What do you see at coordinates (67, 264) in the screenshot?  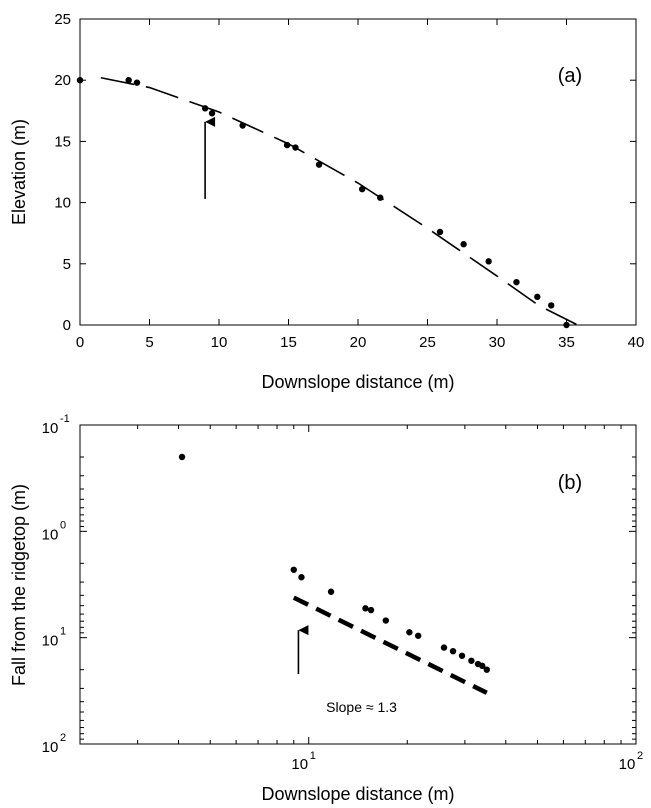 I see `y-tick-label: 5` at bounding box center [67, 264].